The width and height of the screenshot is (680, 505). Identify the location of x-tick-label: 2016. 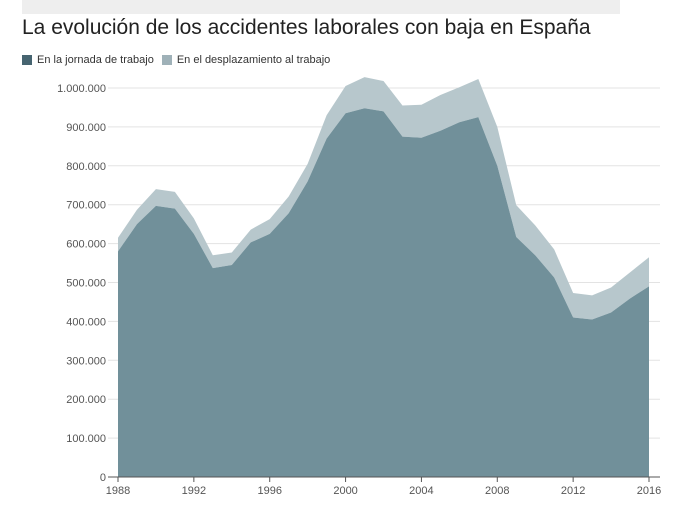
(649, 491).